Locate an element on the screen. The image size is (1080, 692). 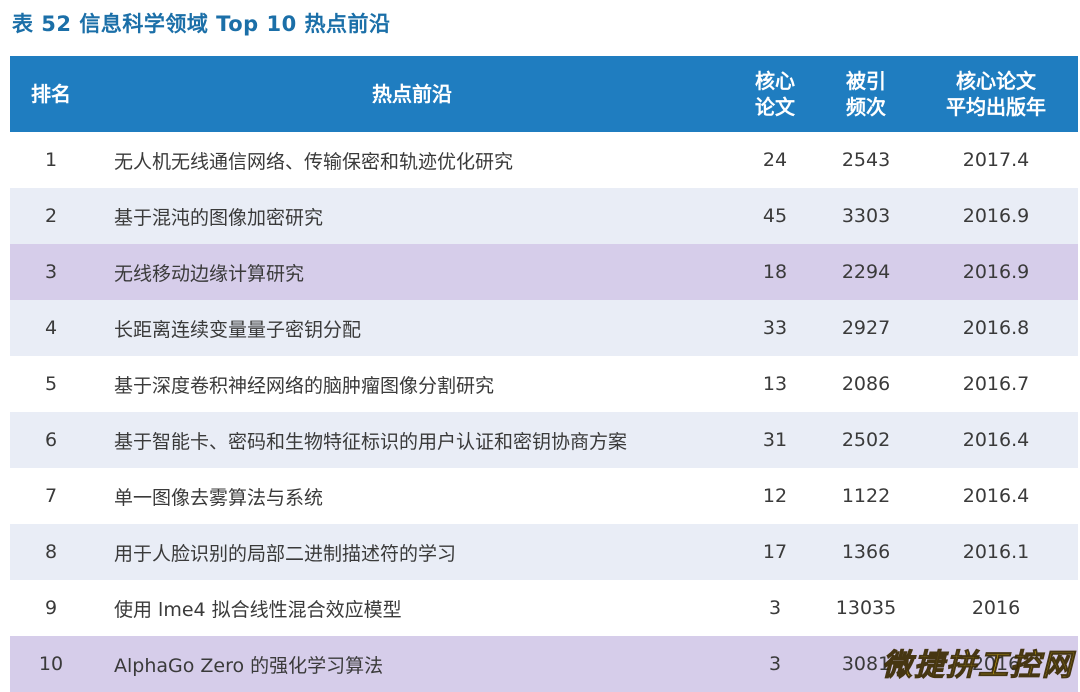
cell-rank: 3 is located at coordinates (51, 272).